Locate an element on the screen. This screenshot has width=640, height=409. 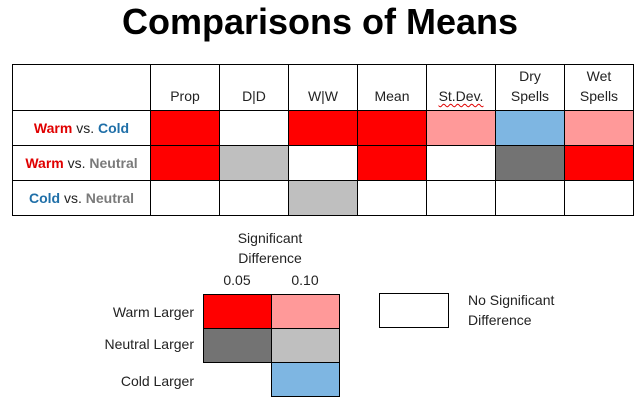
column-header-dry-spells: Dry Spells is located at coordinates (530, 87).